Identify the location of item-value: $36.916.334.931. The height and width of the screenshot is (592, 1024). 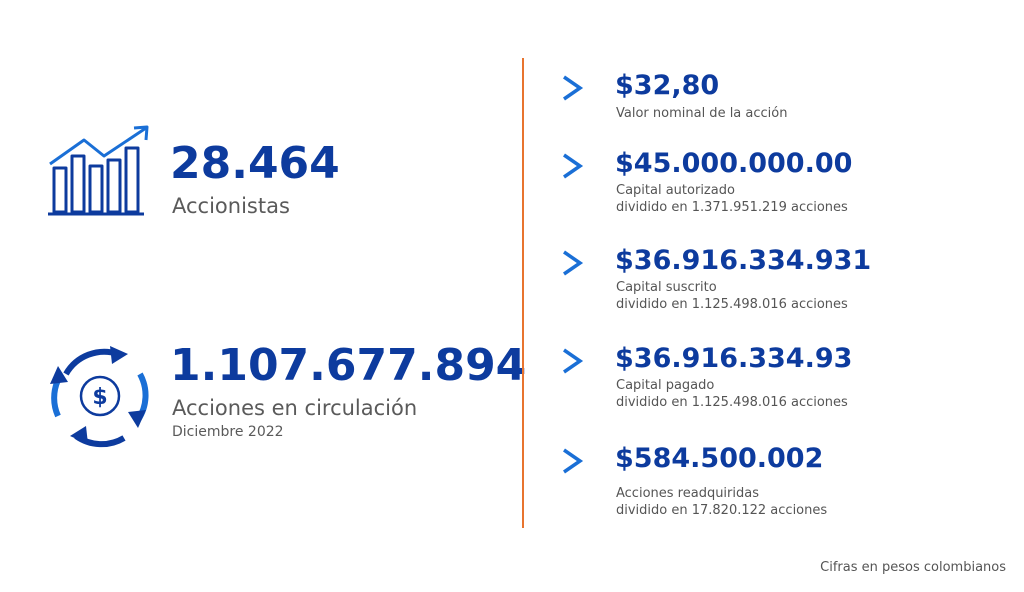
(743, 260).